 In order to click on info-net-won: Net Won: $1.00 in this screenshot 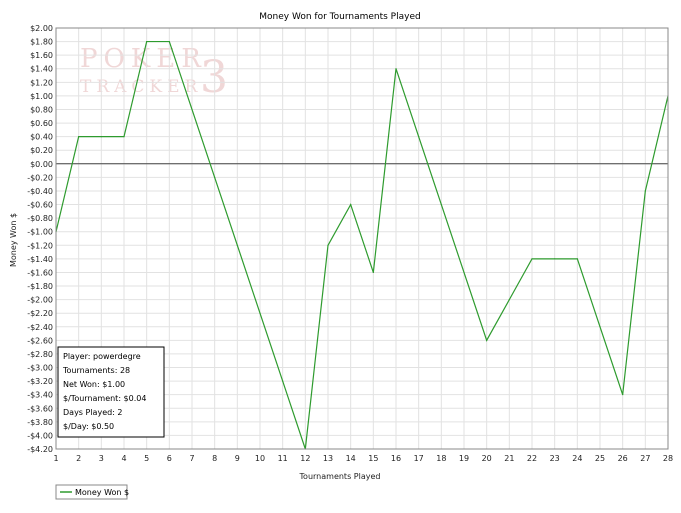, I will do `click(94, 384)`.